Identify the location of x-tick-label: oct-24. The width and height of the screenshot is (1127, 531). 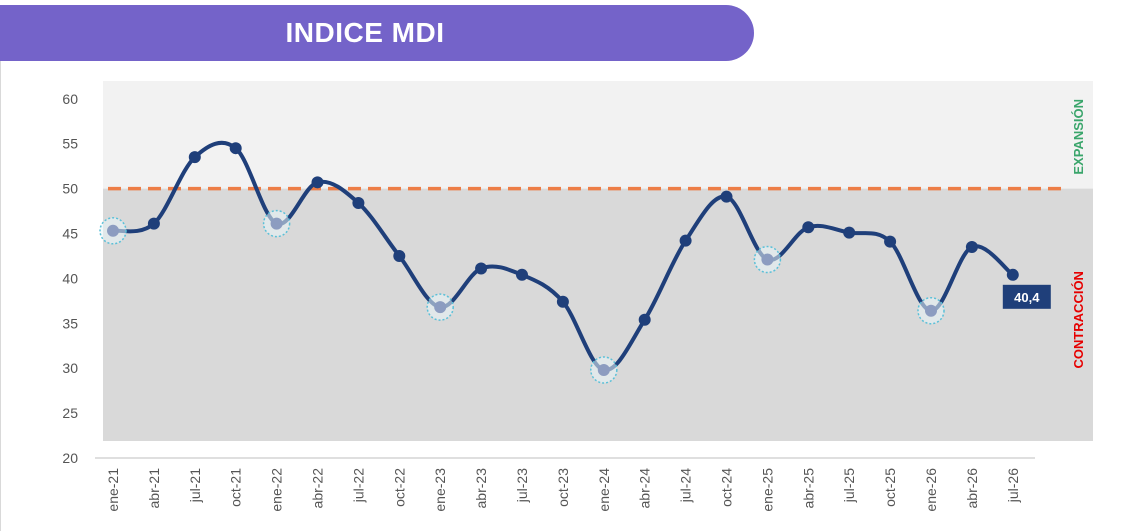
(727, 487).